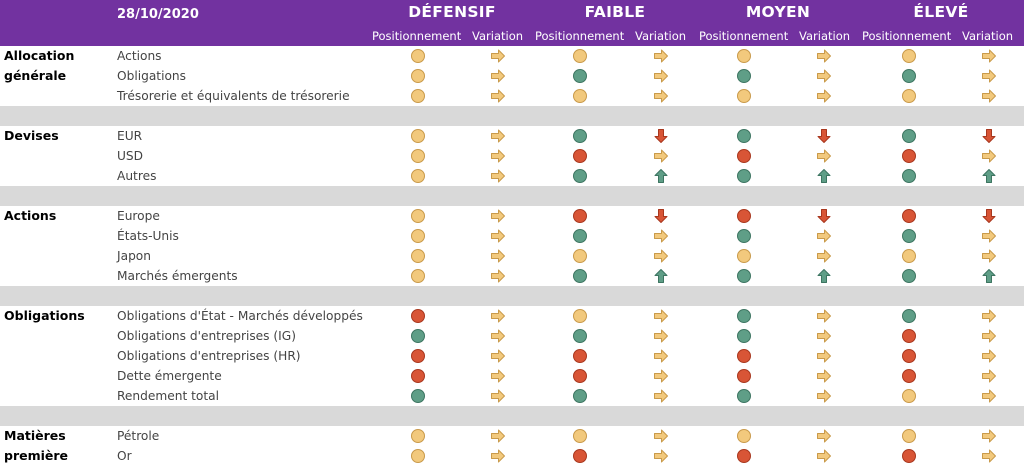 The width and height of the screenshot is (1024, 468). What do you see at coordinates (169, 376) in the screenshot?
I see `row-label: Dette émergente` at bounding box center [169, 376].